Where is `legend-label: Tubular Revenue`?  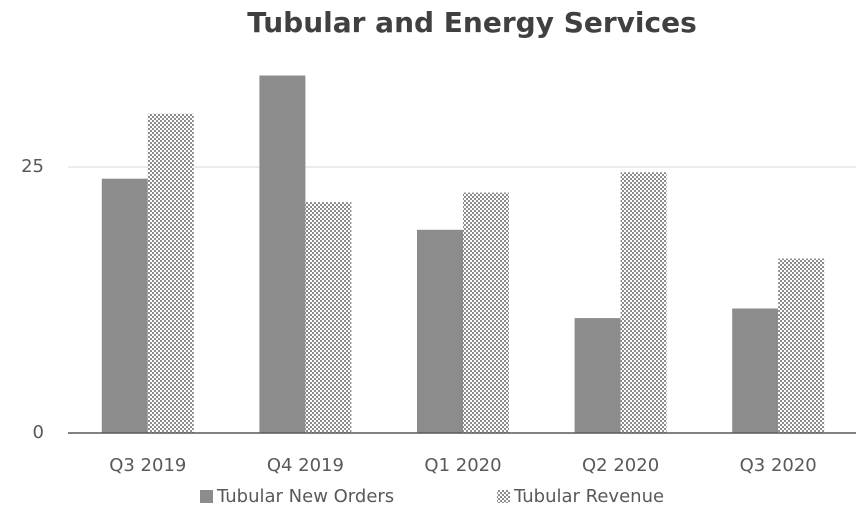
legend-label: Tubular Revenue is located at coordinates (588, 496).